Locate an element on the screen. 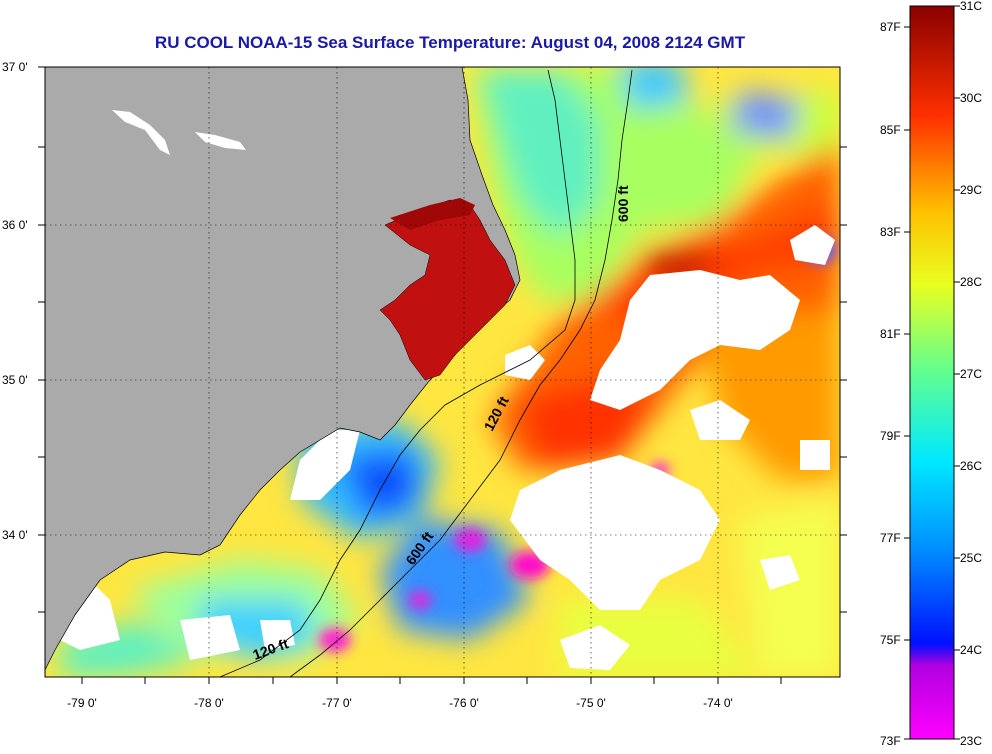 The image size is (992, 754). lon-label-76: -76 0' is located at coordinates (464, 703).